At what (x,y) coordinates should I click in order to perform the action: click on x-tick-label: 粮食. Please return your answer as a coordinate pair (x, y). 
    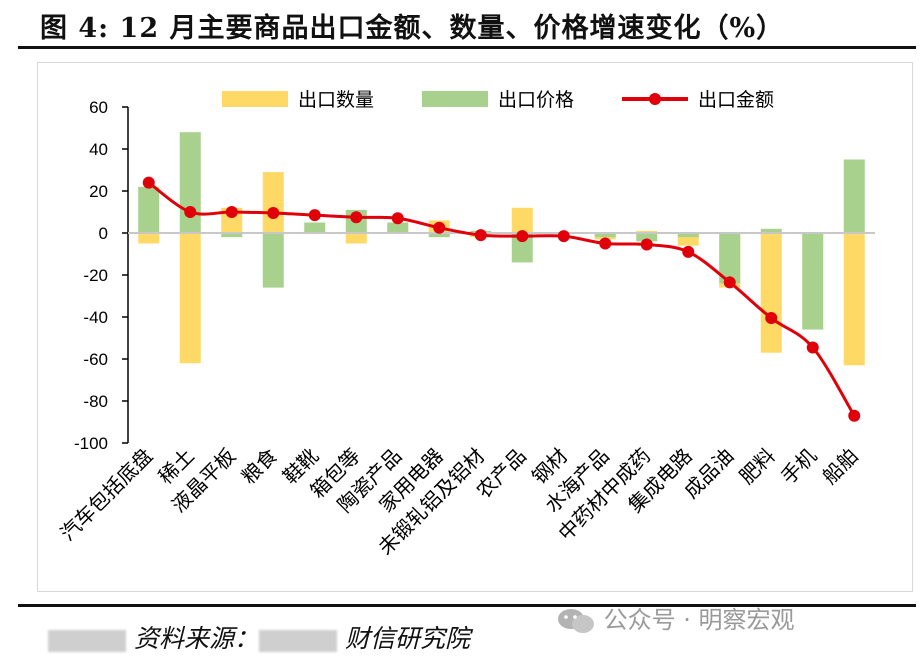
    Looking at the image, I should click on (259, 466).